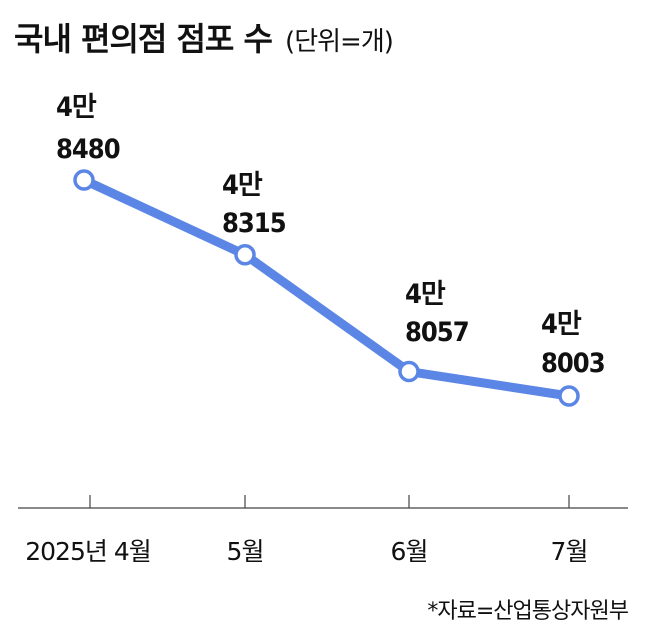 This screenshot has width=650, height=641. Describe the element at coordinates (323, 502) in the screenshot. I see `x-axis` at that location.